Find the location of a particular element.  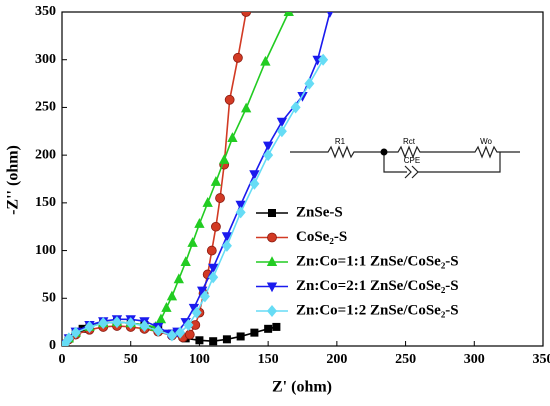

x-axis-label: Z' (ohm) is located at coordinates (302, 387).